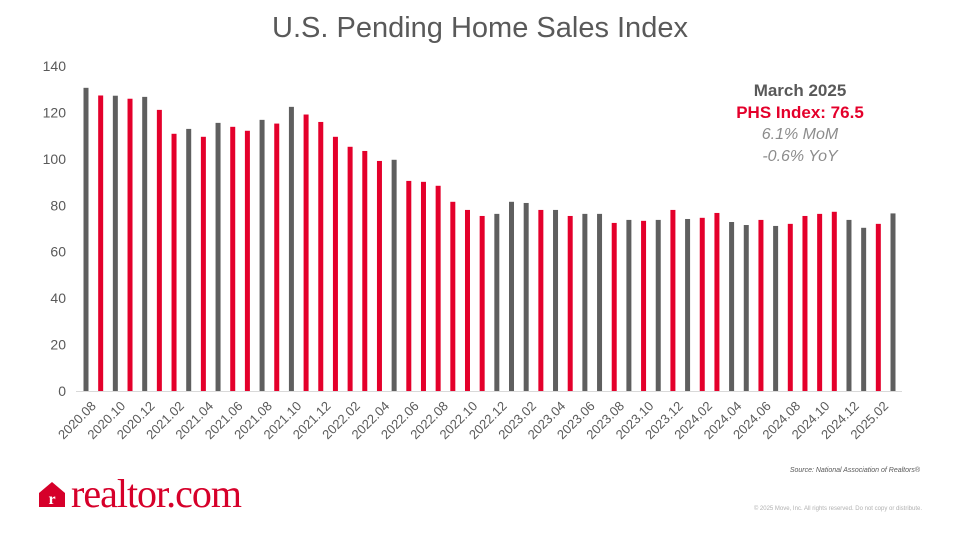  Describe the element at coordinates (800, 90) in the screenshot. I see `callout-month: March 2025` at that location.